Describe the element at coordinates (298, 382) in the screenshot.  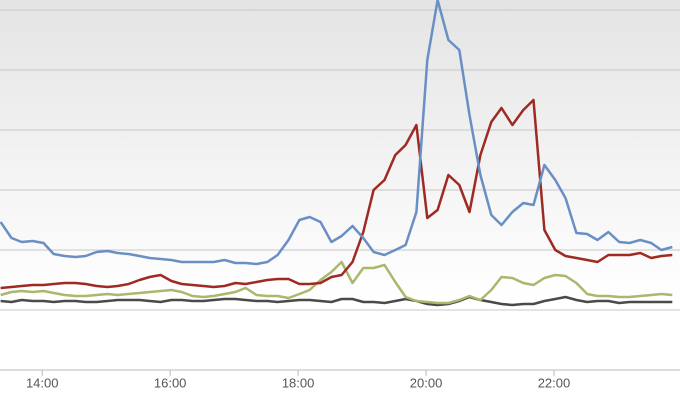
I see `x-tick-label: 18:00` at that location.